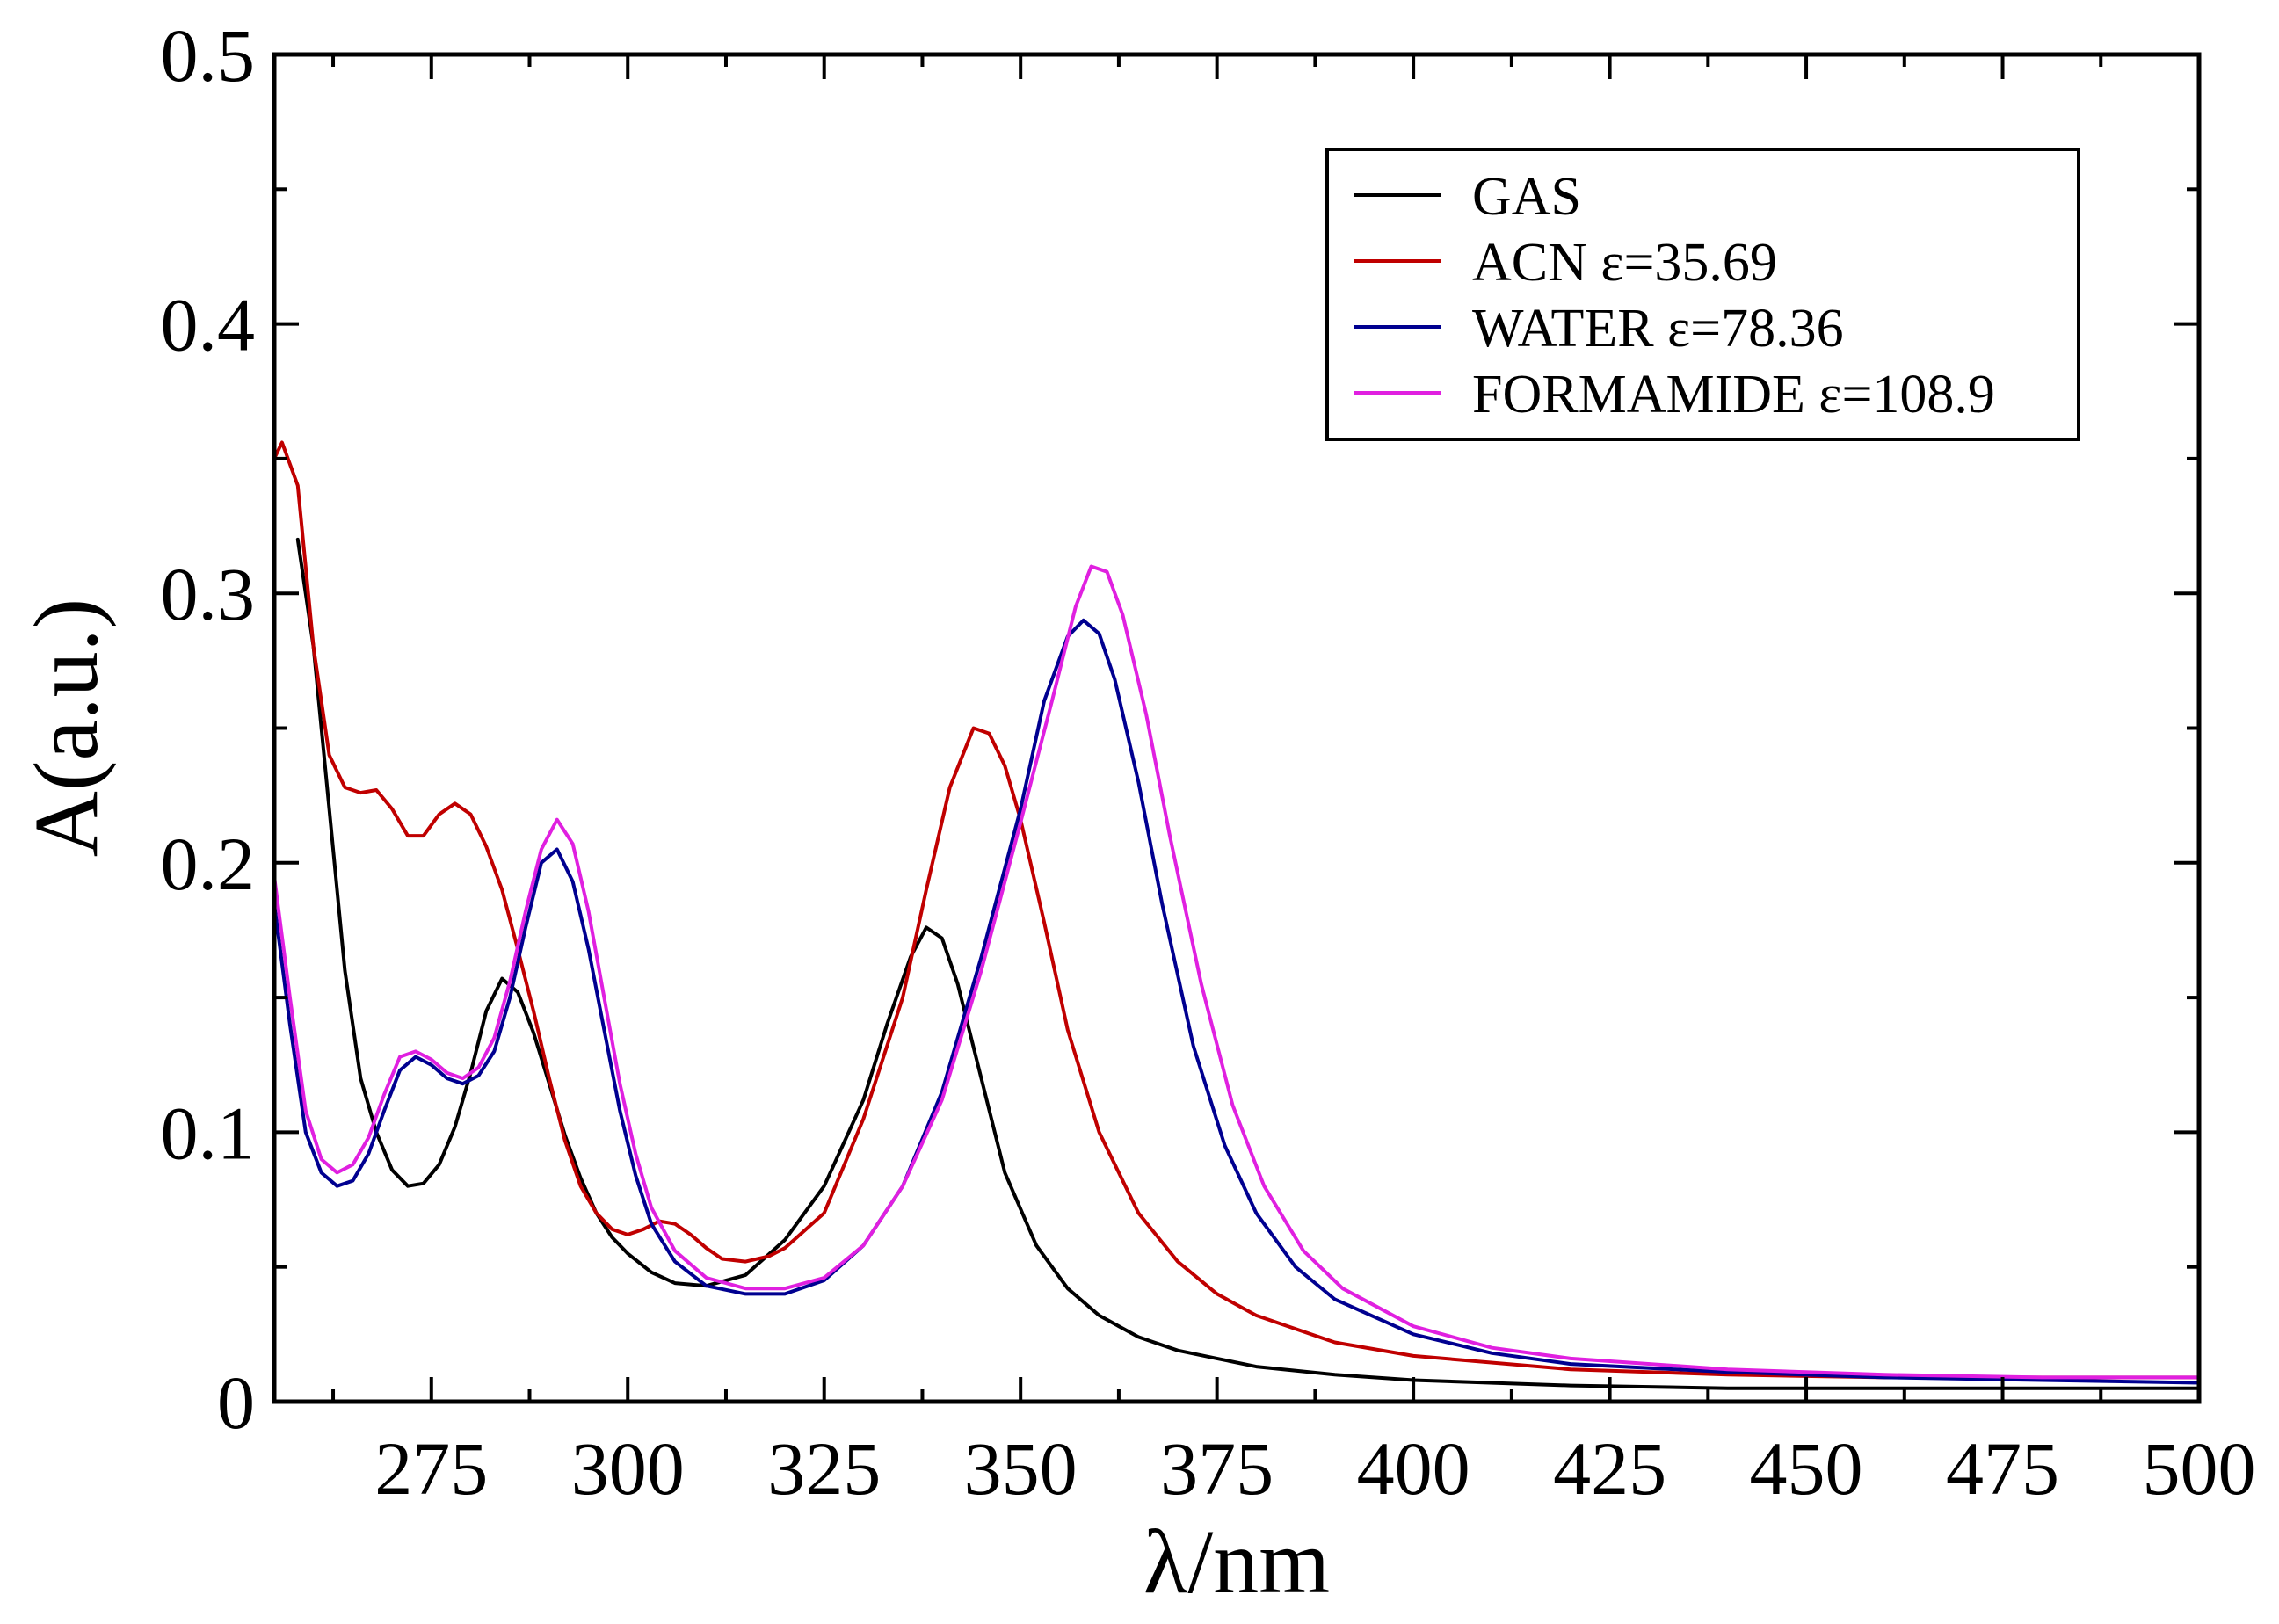 This screenshot has height=1624, width=2279. Describe the element at coordinates (1806, 1468) in the screenshot. I see `x-tick-label: 450` at that location.